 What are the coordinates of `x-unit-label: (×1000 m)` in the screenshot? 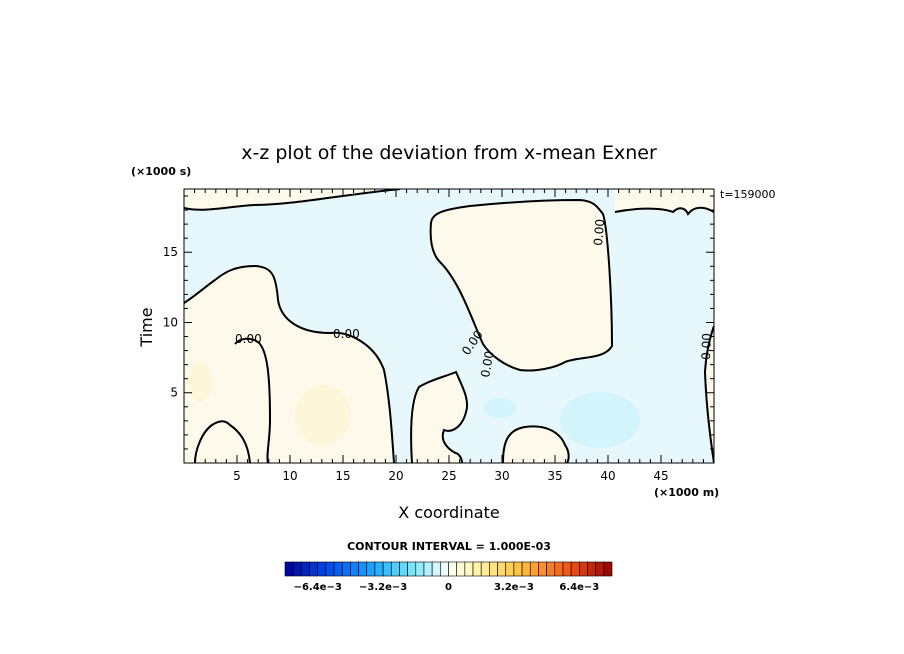 It's located at (686, 492).